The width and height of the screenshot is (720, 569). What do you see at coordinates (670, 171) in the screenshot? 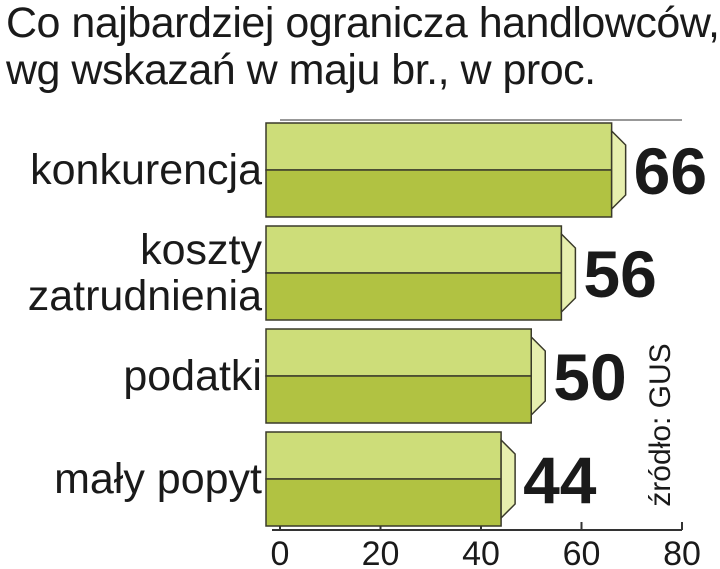
I see `bar-value-label: 66` at bounding box center [670, 171].